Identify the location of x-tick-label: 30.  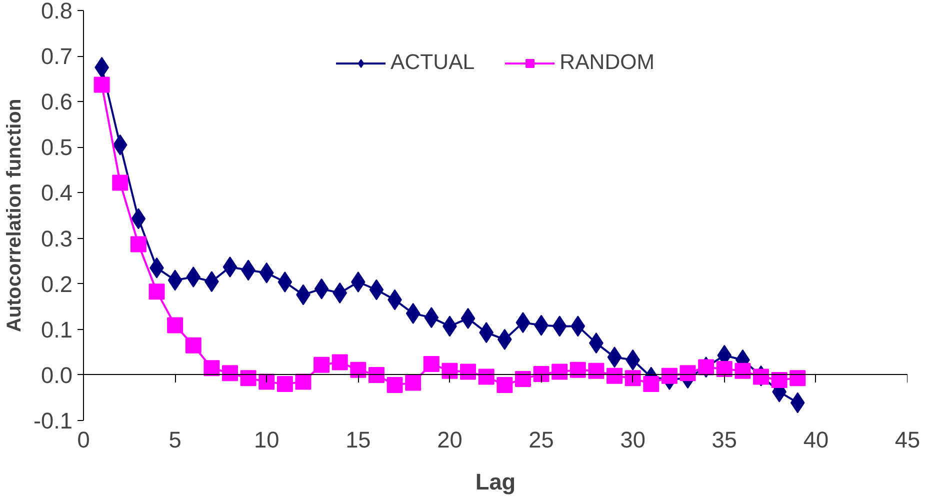
(633, 439).